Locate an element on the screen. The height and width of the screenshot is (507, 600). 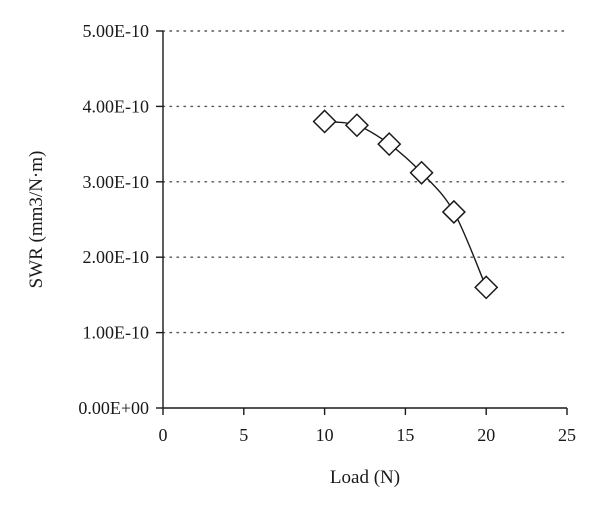
x-tick-label: 0 is located at coordinates (163, 435).